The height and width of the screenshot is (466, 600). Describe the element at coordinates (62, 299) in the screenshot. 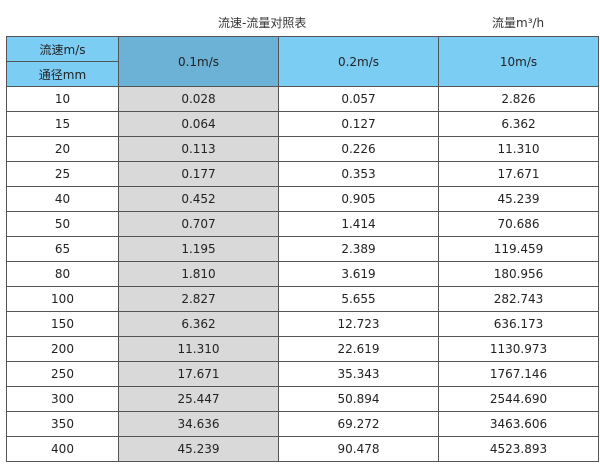

I see `diameter-cell: 100` at that location.